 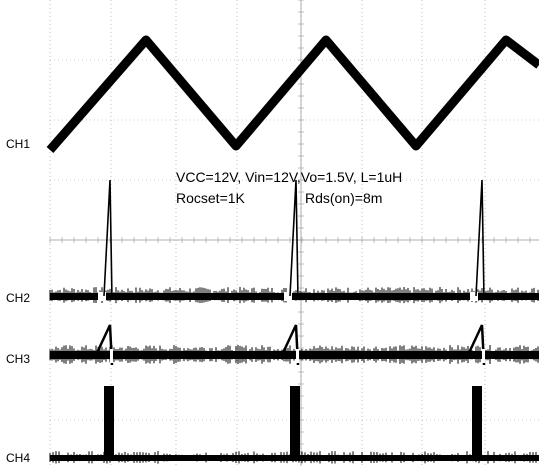 What do you see at coordinates (18, 298) in the screenshot?
I see `channel-label-ch2: CH2` at bounding box center [18, 298].